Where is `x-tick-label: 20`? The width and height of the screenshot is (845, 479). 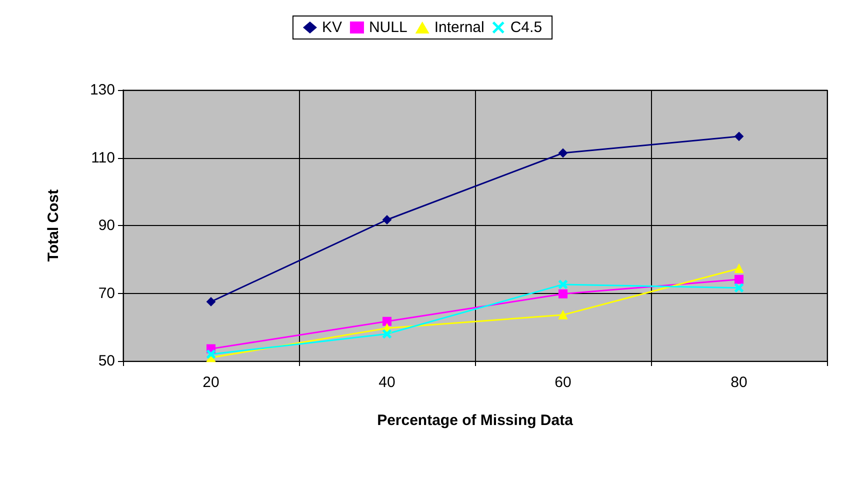
x-tick-label: 20 is located at coordinates (211, 382).